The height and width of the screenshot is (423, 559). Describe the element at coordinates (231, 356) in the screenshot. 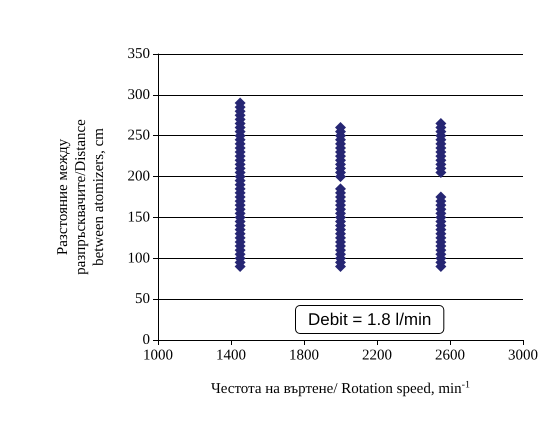

I see `x-tick-label: 1400` at that location.